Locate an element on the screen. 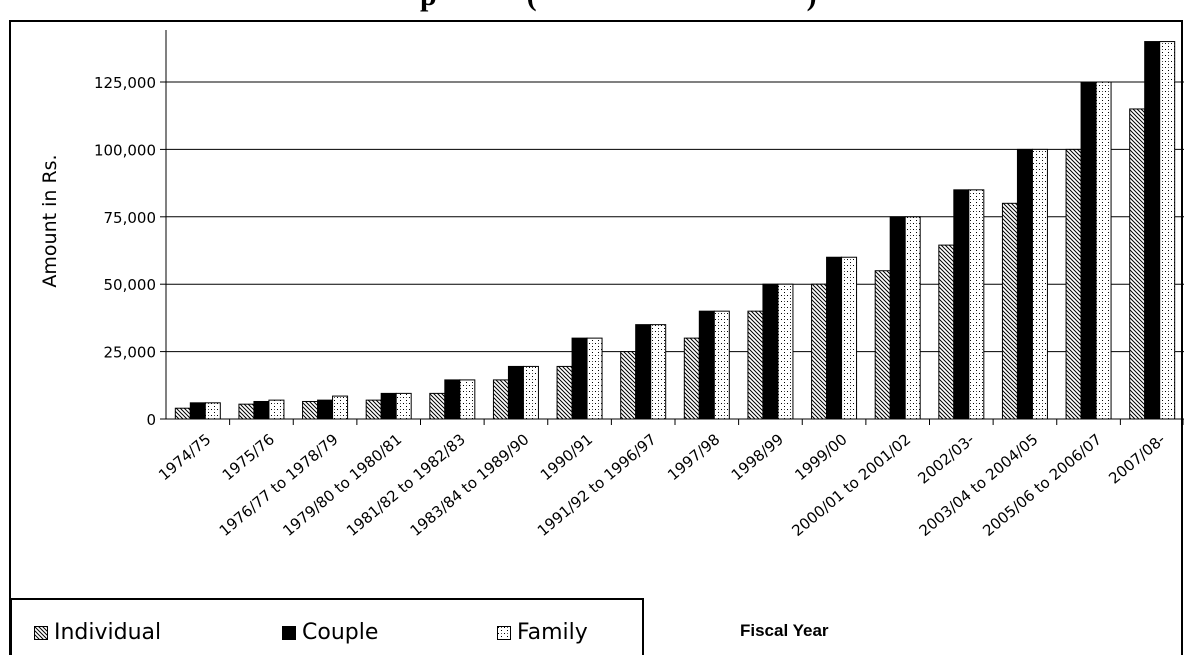 This screenshot has width=1184, height=655. x-tick-label: 1983/84 to 1989/90 is located at coordinates (470, 485).